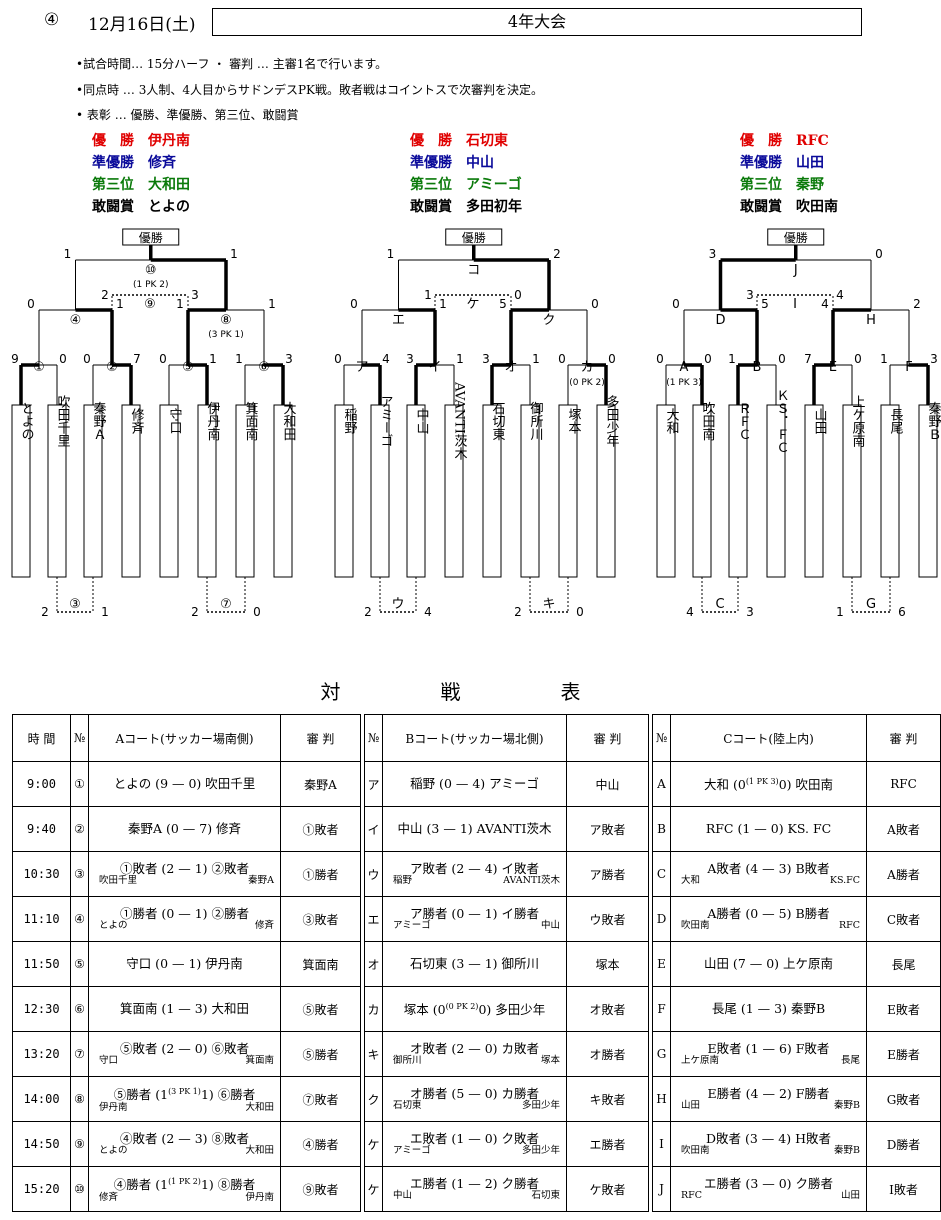 The width and height of the screenshot is (941, 1220). What do you see at coordinates (768, 874) in the screenshot?
I see `match-cell: A敗者 (4 — 3) B敗者 大和 KS.FC` at bounding box center [768, 874].